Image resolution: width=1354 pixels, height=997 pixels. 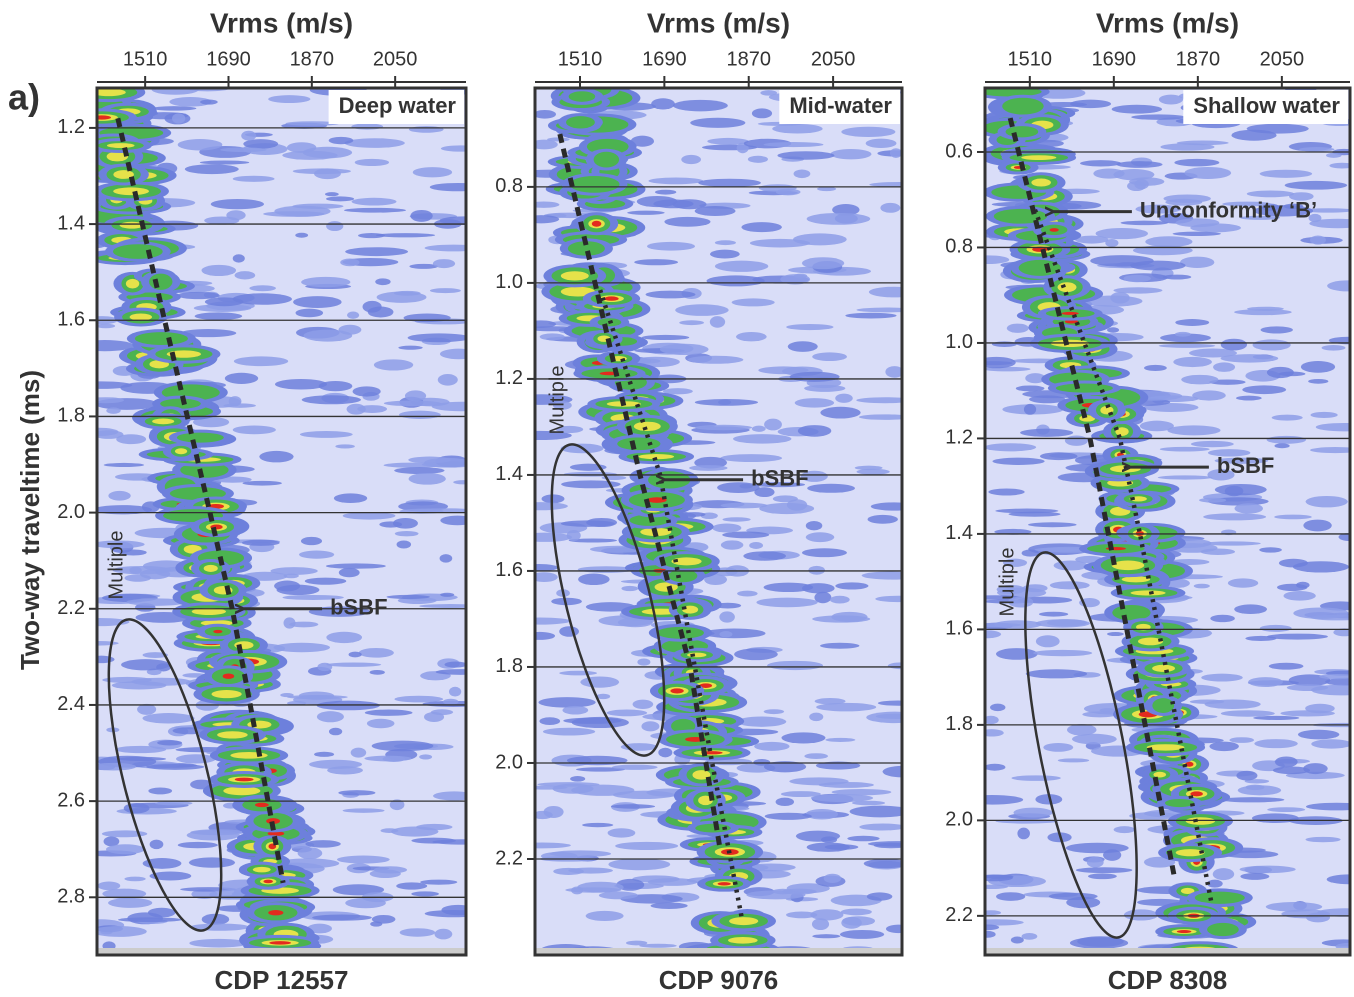 I want to click on x-tick-label: 1510, so click(x=1030, y=59).